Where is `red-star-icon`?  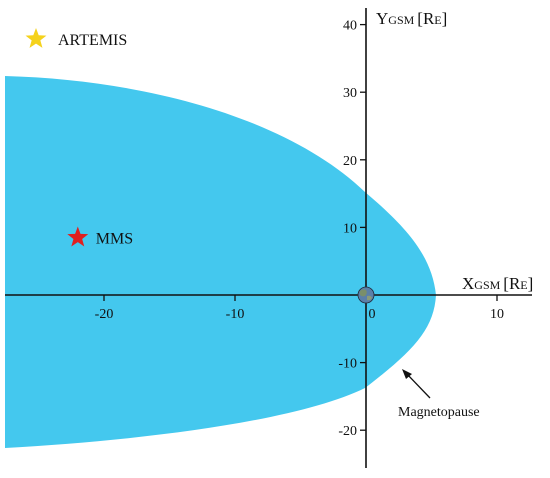
red-star-icon is located at coordinates (78, 236).